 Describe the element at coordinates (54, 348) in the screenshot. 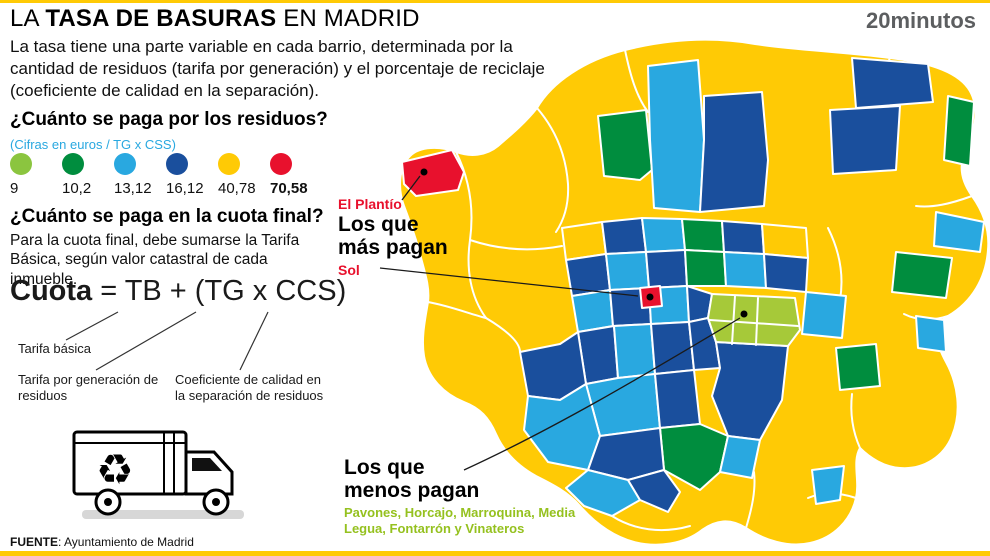

I see `label-tarifa-basica: Tarifa básica` at that location.